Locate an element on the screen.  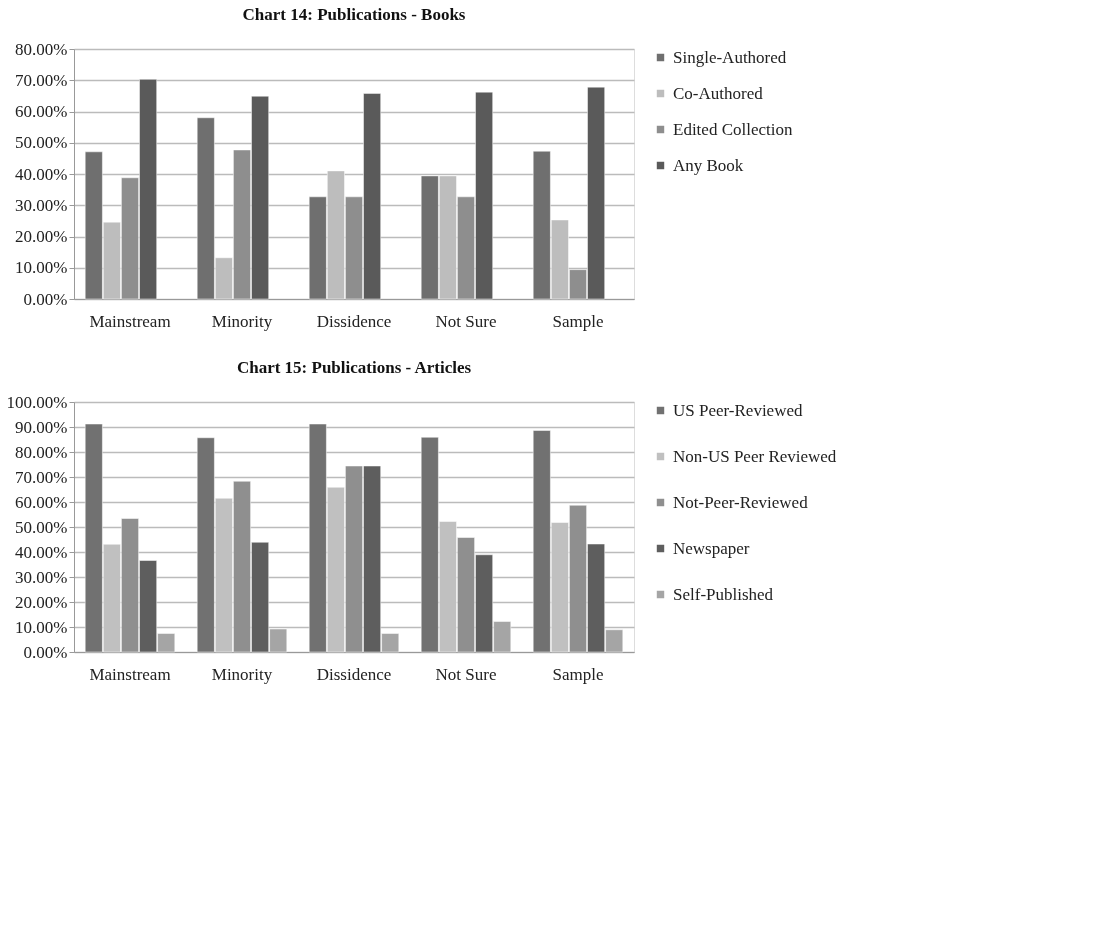
legend-label: Edited Collection is located at coordinates (733, 129).